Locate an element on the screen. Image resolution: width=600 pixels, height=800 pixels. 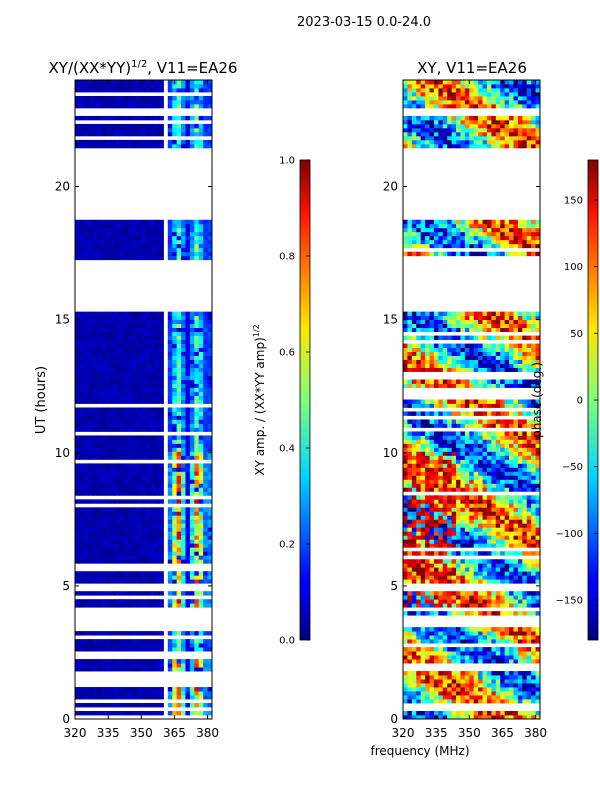
amplitude-xtick-label: 350 is located at coordinates (141, 733).